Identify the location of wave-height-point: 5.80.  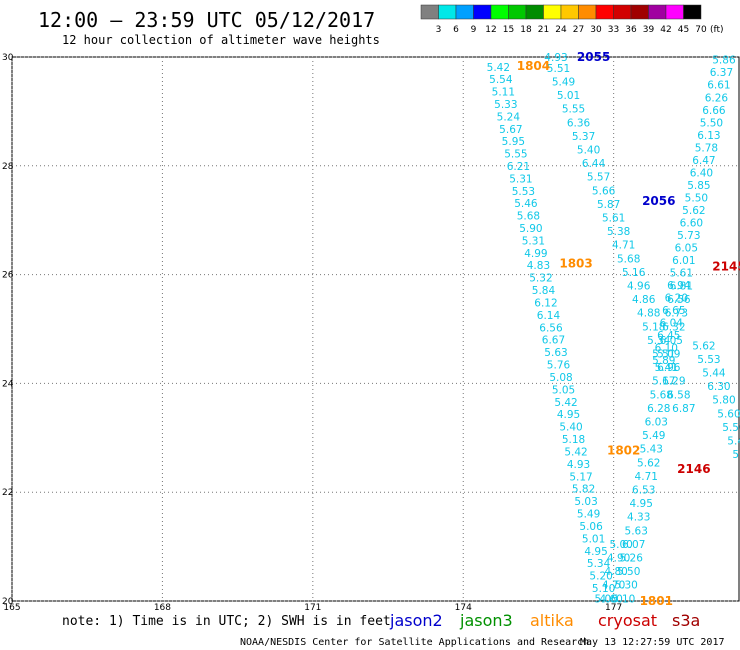
(723, 401).